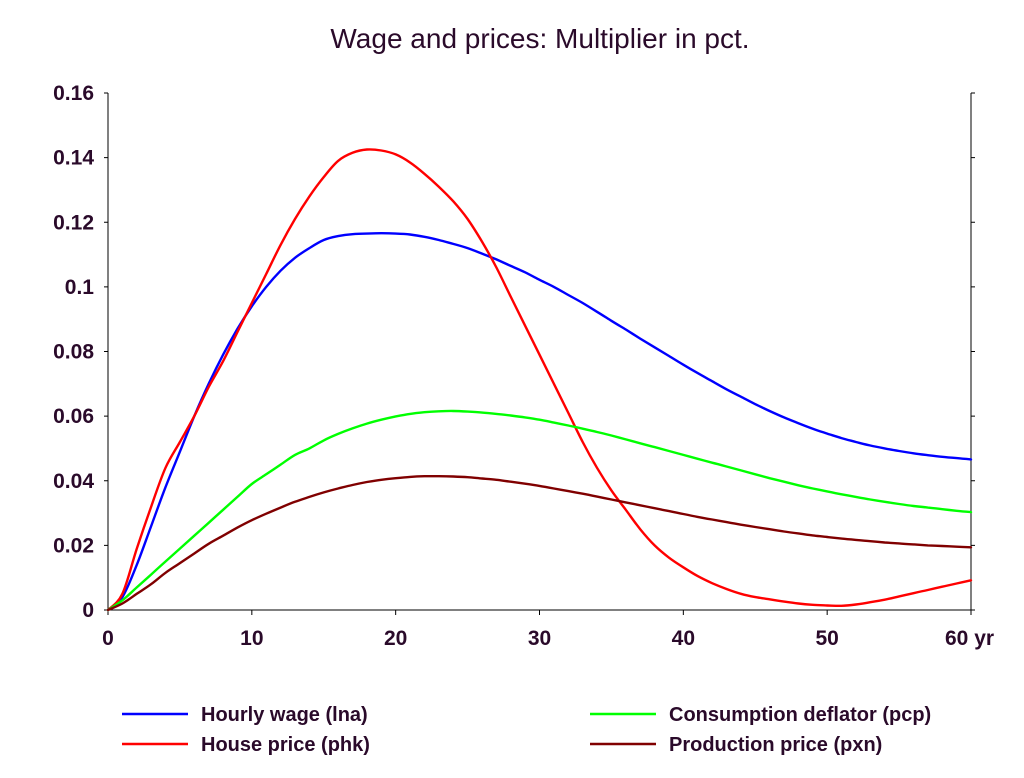 The height and width of the screenshot is (778, 1024). Describe the element at coordinates (88, 610) in the screenshot. I see `y-tick-label: 0` at that location.